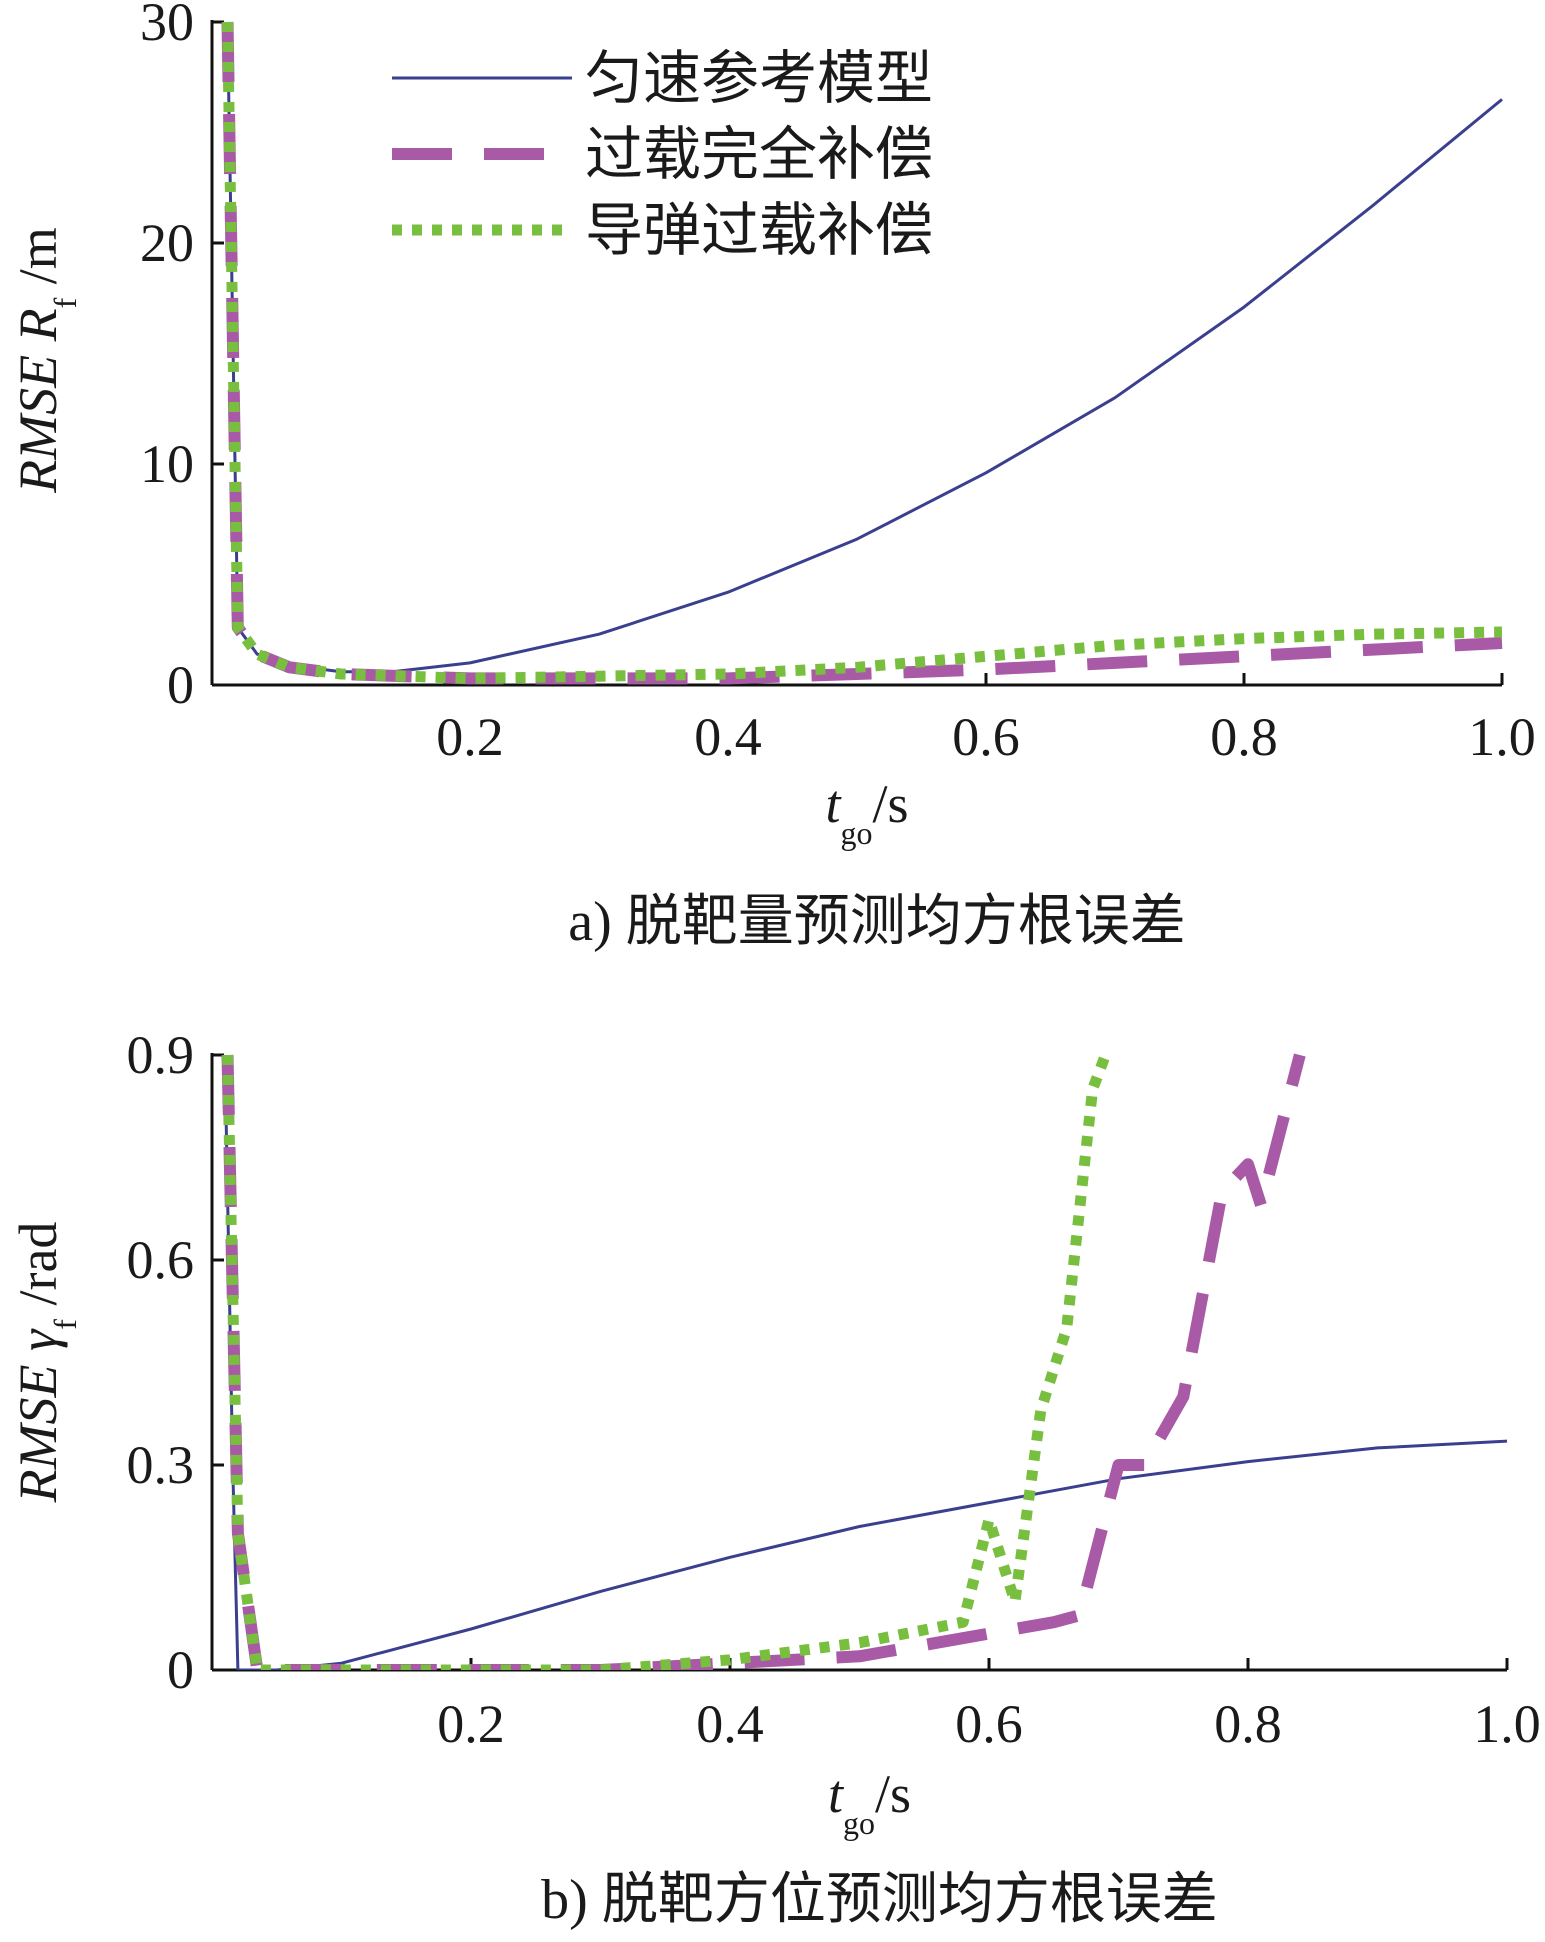 This screenshot has height=1942, width=1545. I want to click on panel-caption: b) 脱靶方位预测均方根误差, so click(879, 1900).